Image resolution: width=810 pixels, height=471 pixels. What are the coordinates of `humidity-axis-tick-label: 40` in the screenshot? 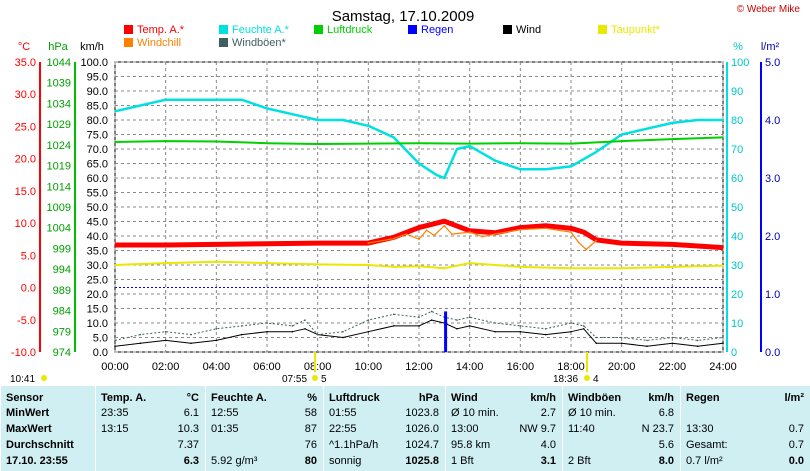 It's located at (737, 237).